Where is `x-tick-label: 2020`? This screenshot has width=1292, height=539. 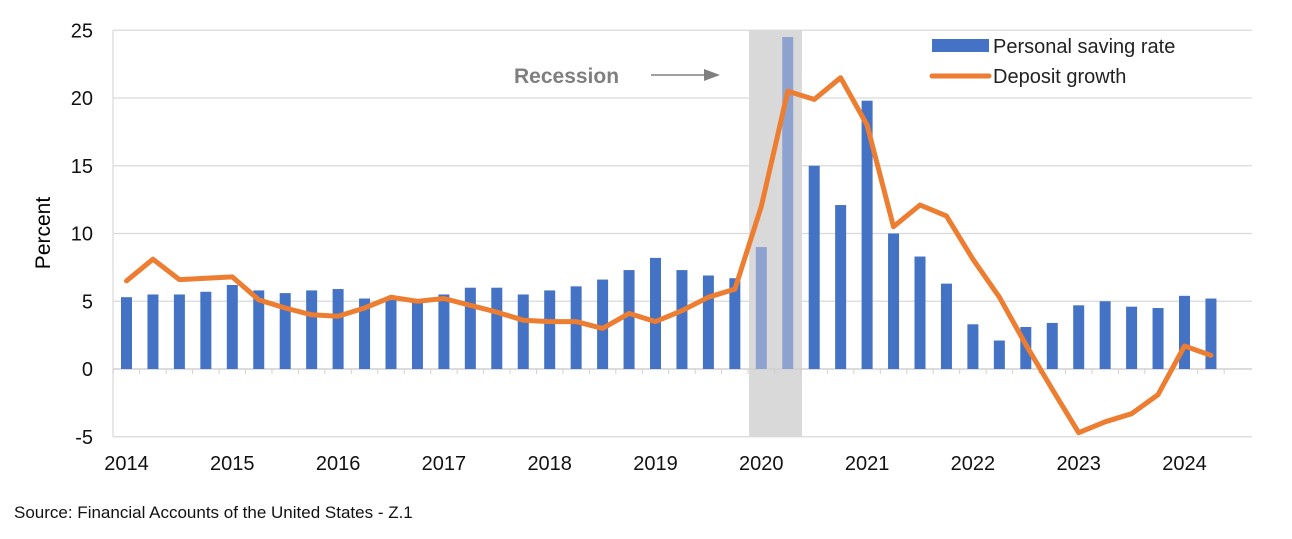 x-tick-label: 2020 is located at coordinates (761, 464).